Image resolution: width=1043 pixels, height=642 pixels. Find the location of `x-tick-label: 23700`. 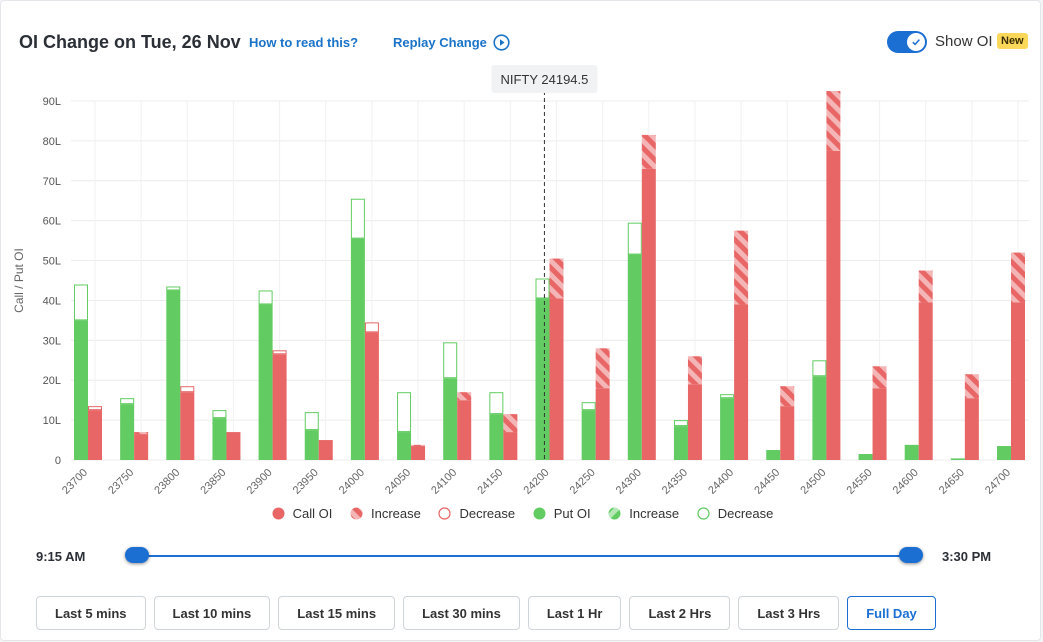

x-tick-label: 23700 is located at coordinates (75, 482).